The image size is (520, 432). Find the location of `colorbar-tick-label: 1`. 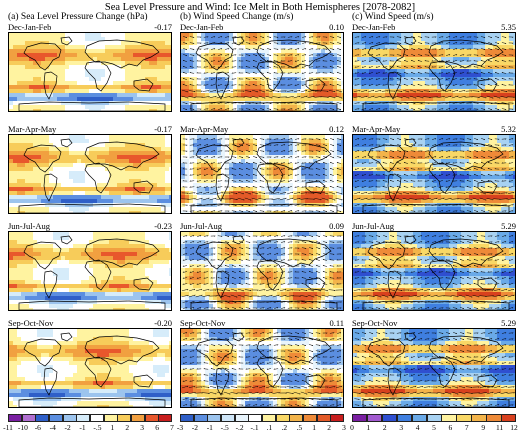

colorbar-tick-label: 1 is located at coordinates (314, 427).